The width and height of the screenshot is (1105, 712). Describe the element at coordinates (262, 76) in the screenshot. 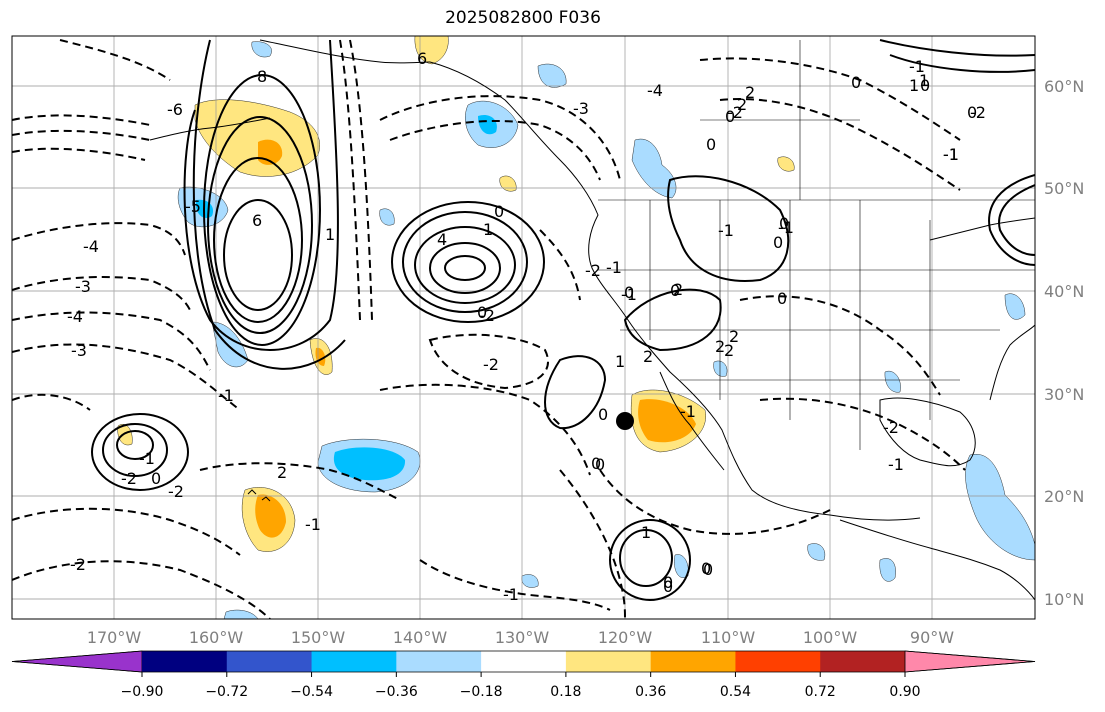

I see `contour-label: 8` at that location.